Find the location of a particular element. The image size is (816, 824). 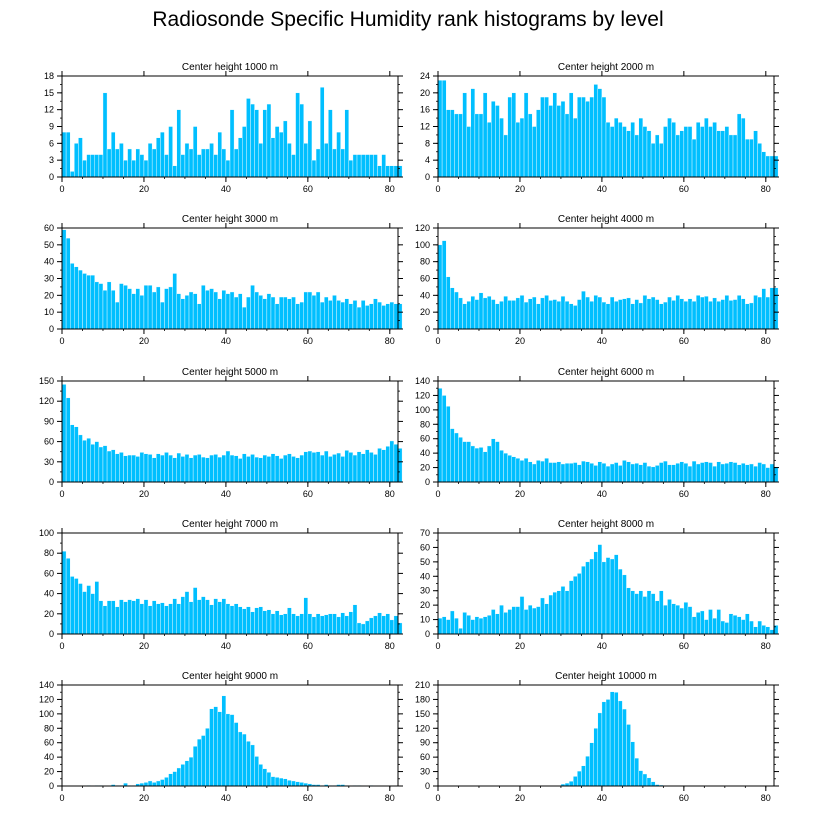

y-tick-label: 0 is located at coordinates (427, 482).